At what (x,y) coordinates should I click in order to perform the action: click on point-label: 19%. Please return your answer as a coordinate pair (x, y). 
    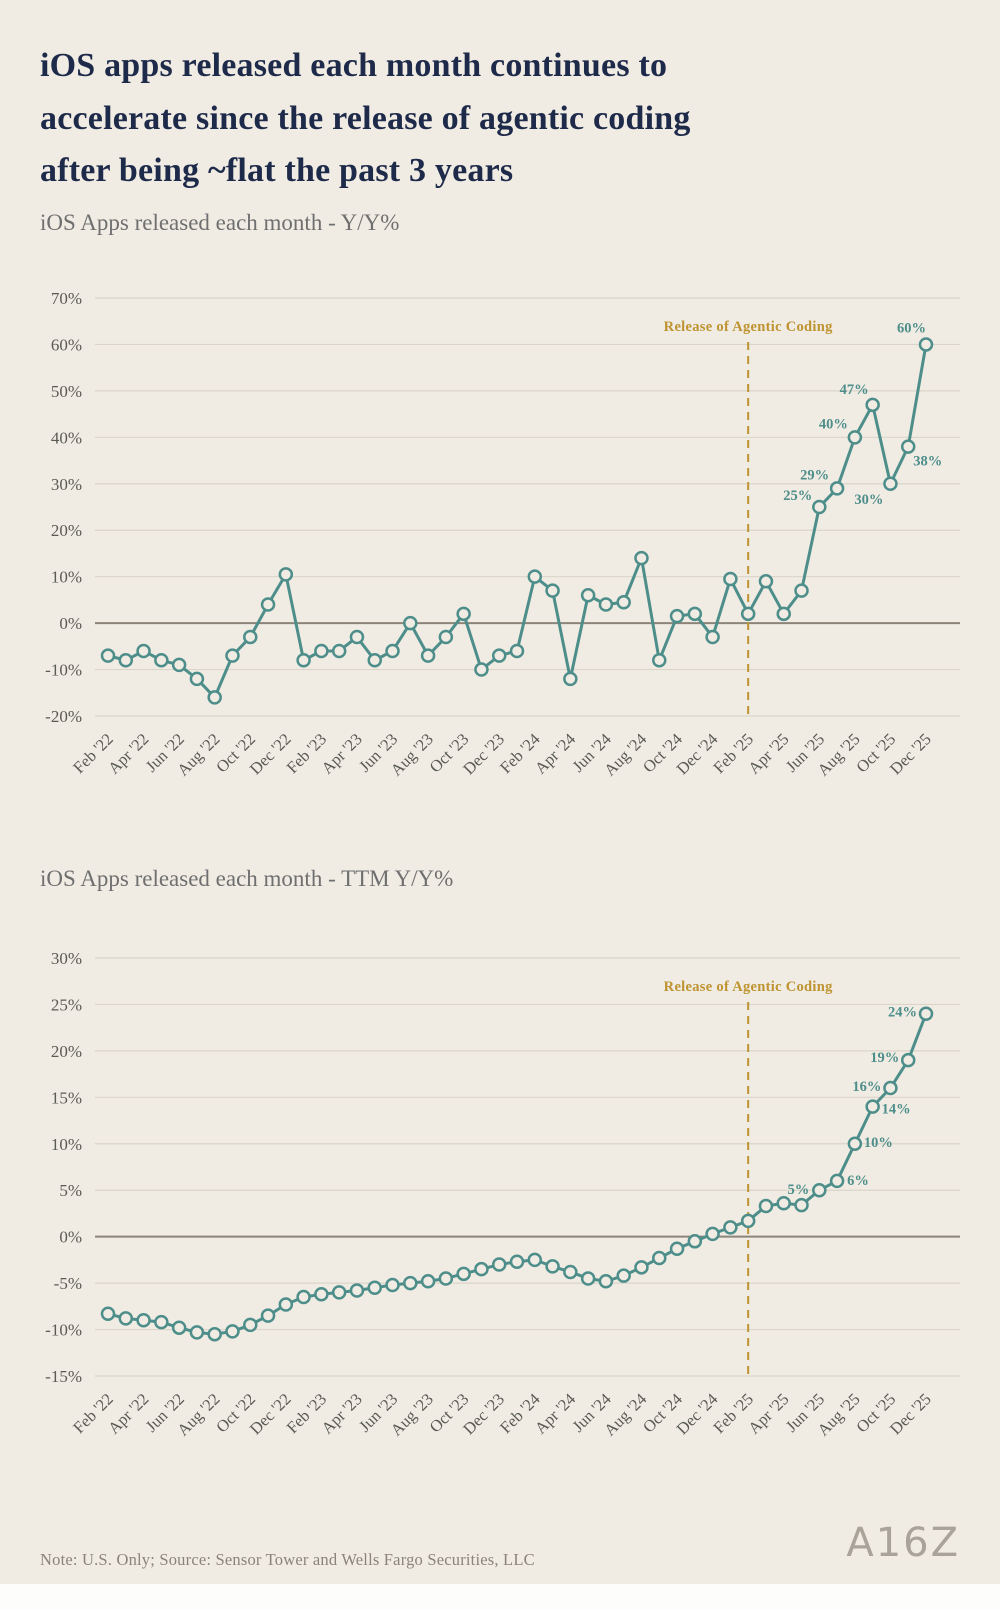
    Looking at the image, I should click on (884, 1058).